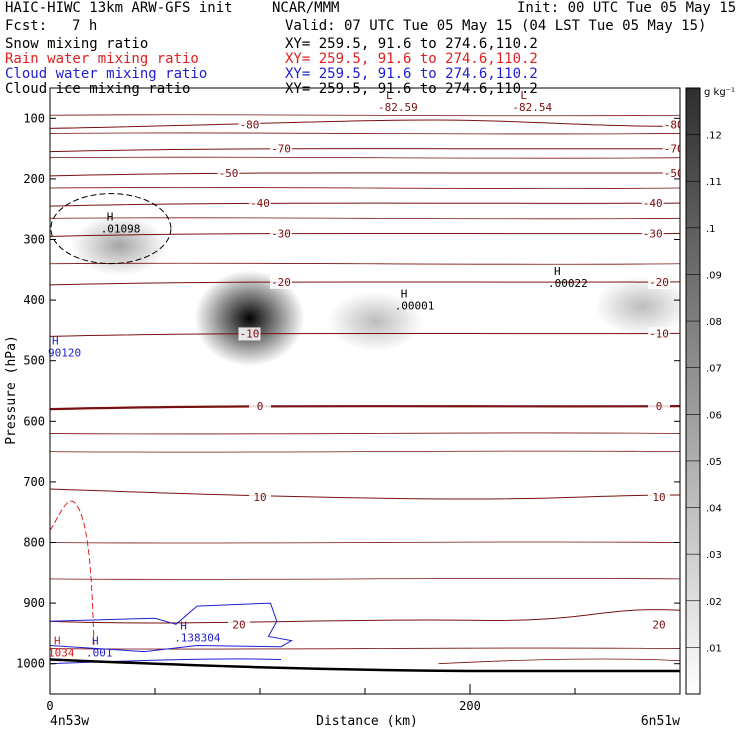 This screenshot has height=740, width=740. What do you see at coordinates (365, 234) in the screenshot?
I see `temperature-contour--30` at bounding box center [365, 234].